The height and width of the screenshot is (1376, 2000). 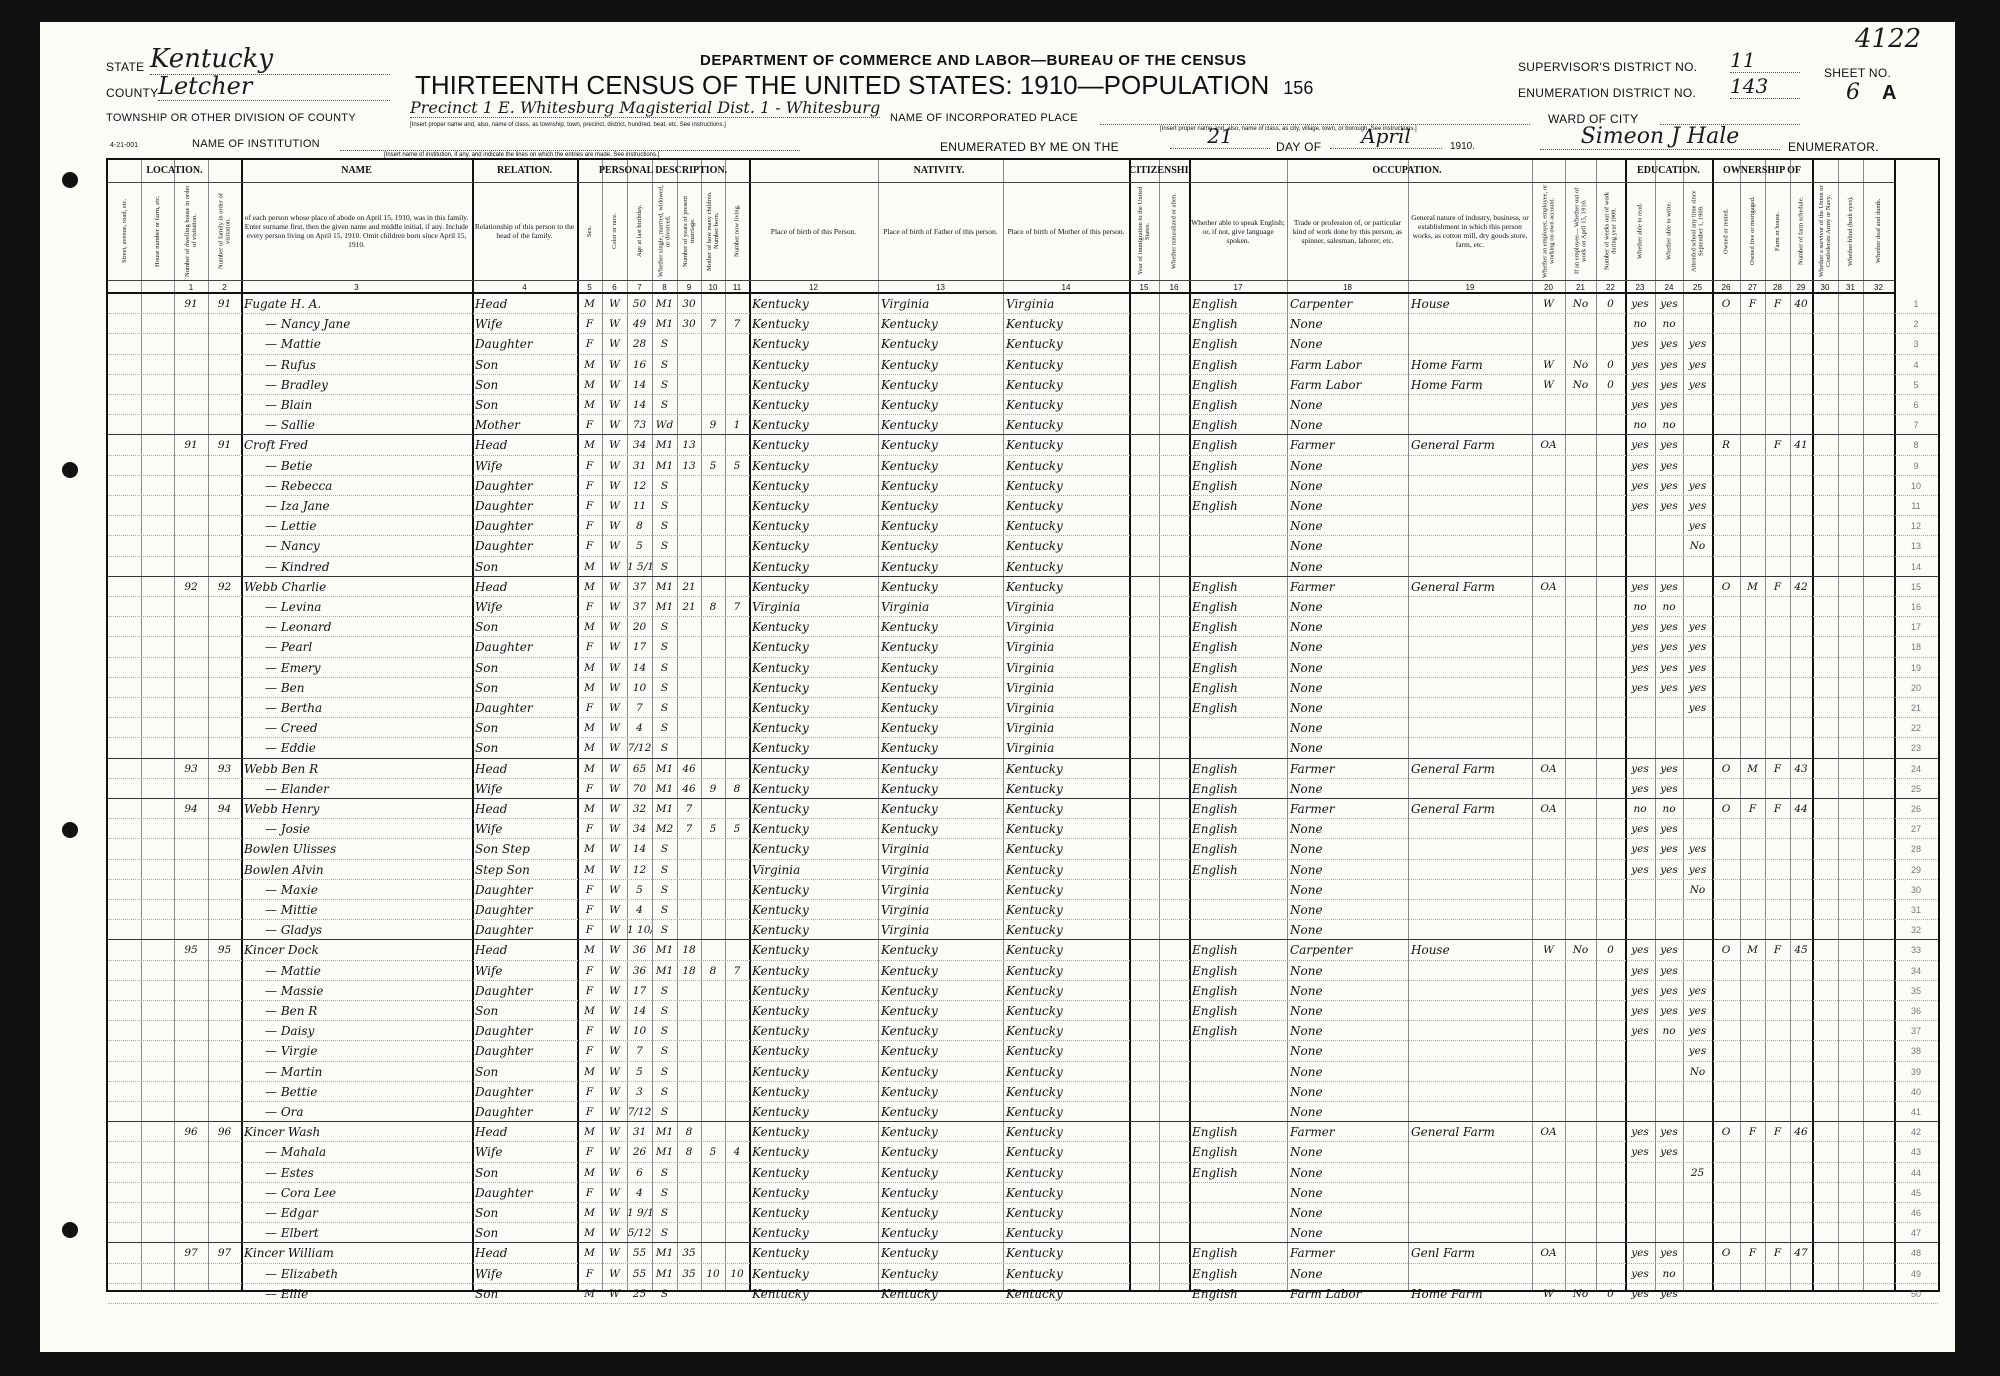 I want to click on cell-name: Bowlen Ulisses, so click(x=290, y=849).